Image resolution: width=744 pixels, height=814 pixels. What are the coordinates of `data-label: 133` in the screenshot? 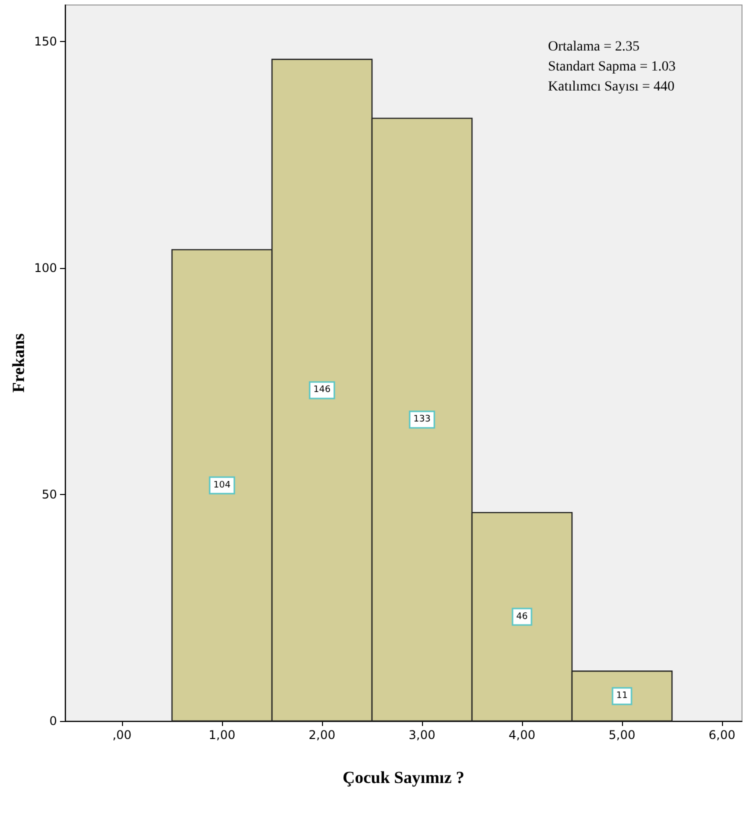 It's located at (422, 419).